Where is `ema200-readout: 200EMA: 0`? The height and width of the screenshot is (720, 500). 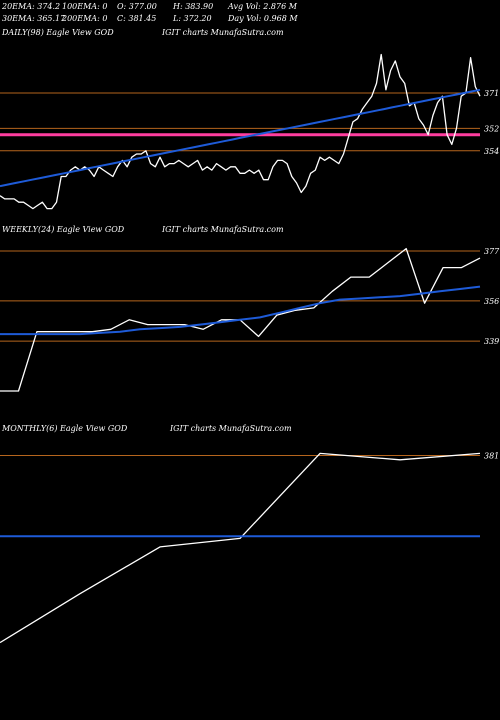
ema200-readout: 200EMA: 0 is located at coordinates (85, 18).